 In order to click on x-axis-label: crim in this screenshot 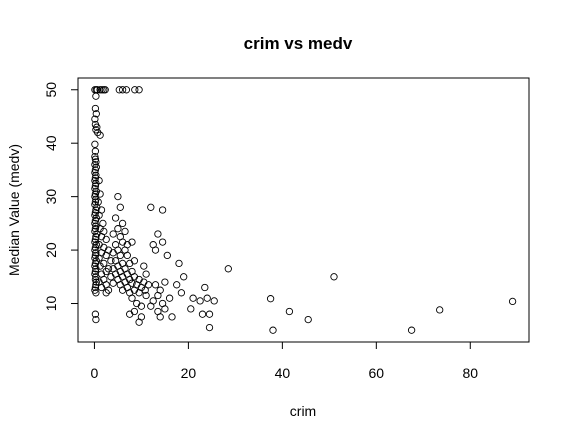, I will do `click(303, 411)`.